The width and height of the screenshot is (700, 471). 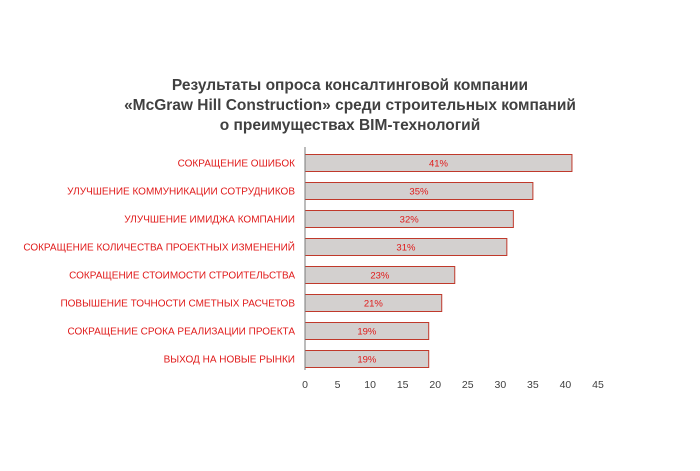 What do you see at coordinates (182, 276) in the screenshot?
I see `category-label: СОКРАЩЕНИЕ СТОИМОСТИ СТРОИТЕЛЬСТВА` at bounding box center [182, 276].